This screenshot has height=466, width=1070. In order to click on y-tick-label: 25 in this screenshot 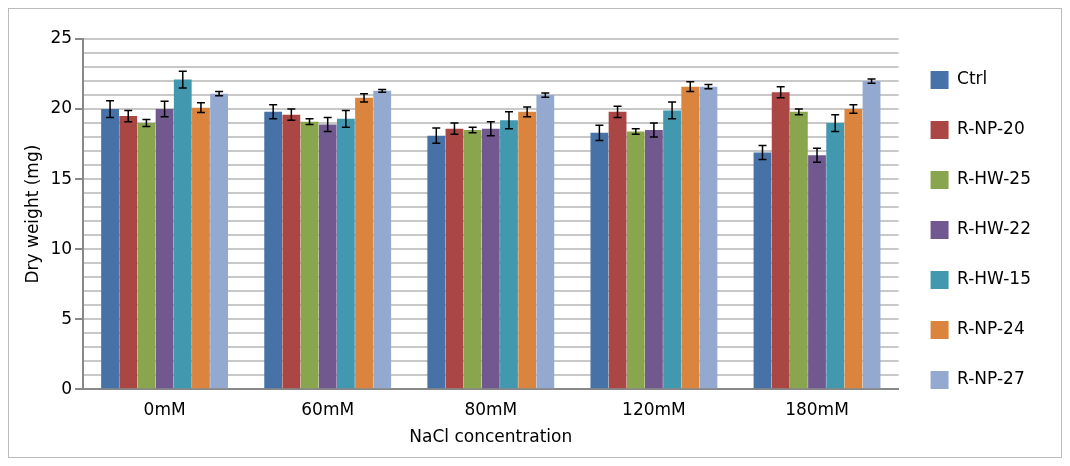, I will do `click(61, 37)`.